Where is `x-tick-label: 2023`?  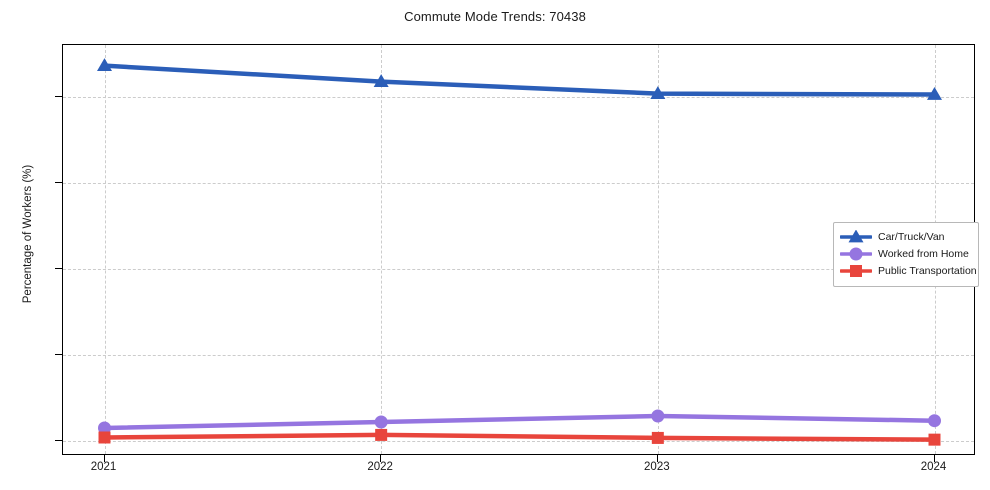 x-tick-label: 2023 is located at coordinates (657, 467).